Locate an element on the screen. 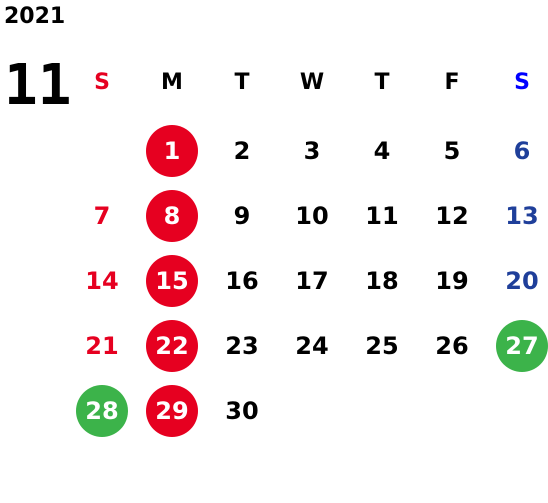 The image size is (548, 503). day-cell: 17 is located at coordinates (312, 281).